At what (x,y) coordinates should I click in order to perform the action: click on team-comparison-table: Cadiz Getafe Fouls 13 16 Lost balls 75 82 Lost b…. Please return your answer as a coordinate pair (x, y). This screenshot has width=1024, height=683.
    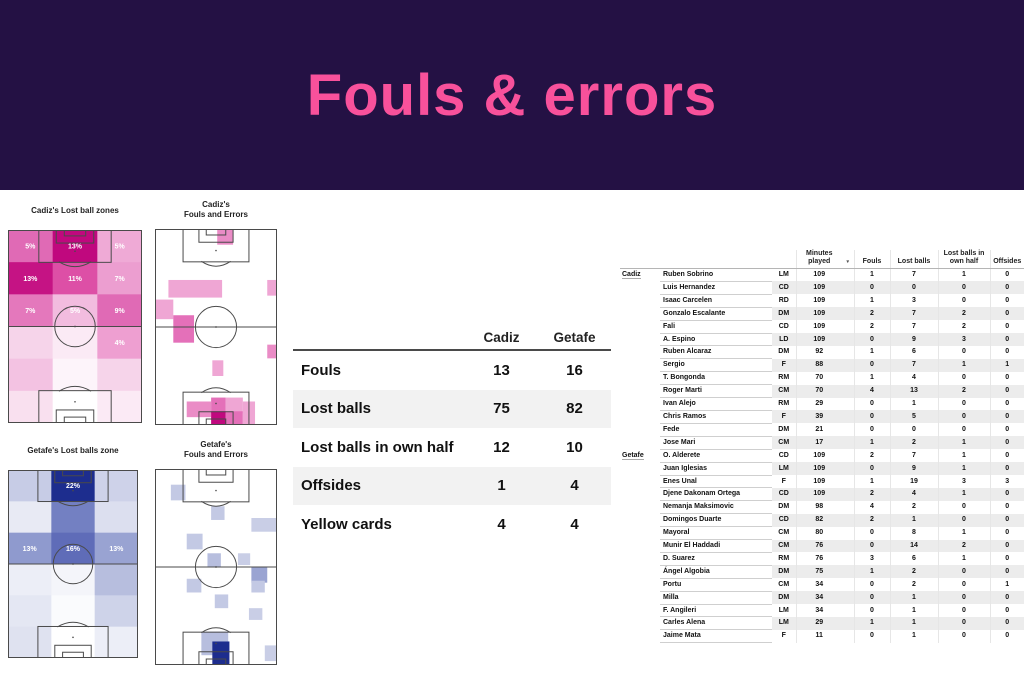
    Looking at the image, I should click on (452, 437).